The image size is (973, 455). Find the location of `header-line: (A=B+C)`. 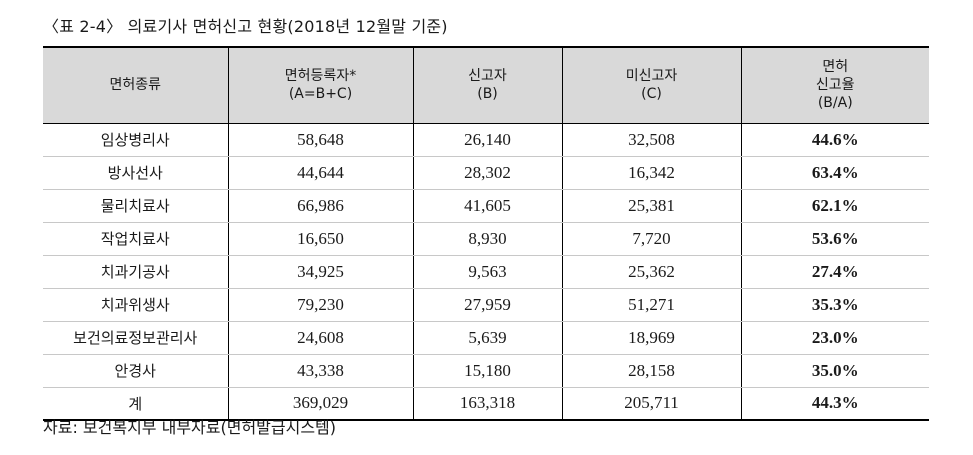

header-line: (A=B+C) is located at coordinates (320, 94).